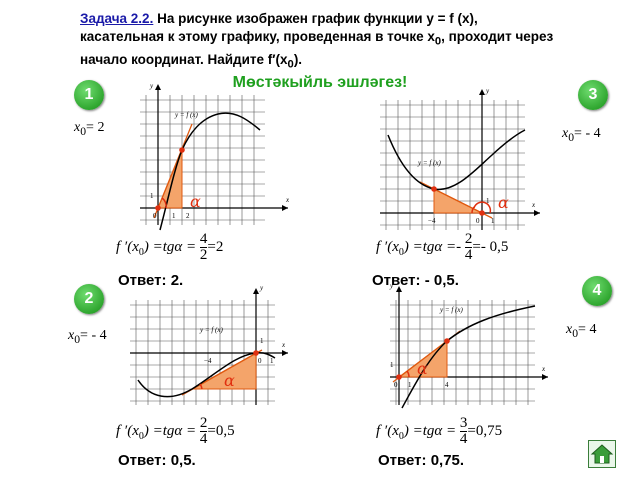 Image resolution: width=640 pixels, height=480 pixels. What do you see at coordinates (151, 280) in the screenshot?
I see `answer-1: Ответ: 2.` at bounding box center [151, 280].